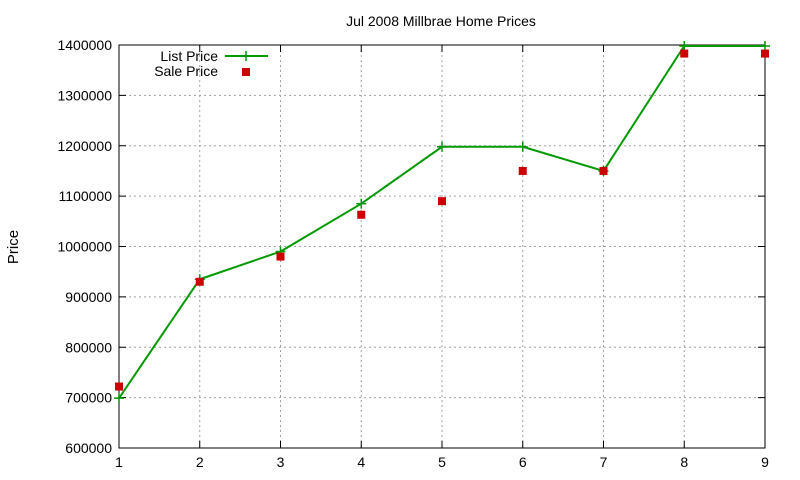 This screenshot has width=800, height=480. I want to click on y-tick-label: 1400000, so click(84, 45).